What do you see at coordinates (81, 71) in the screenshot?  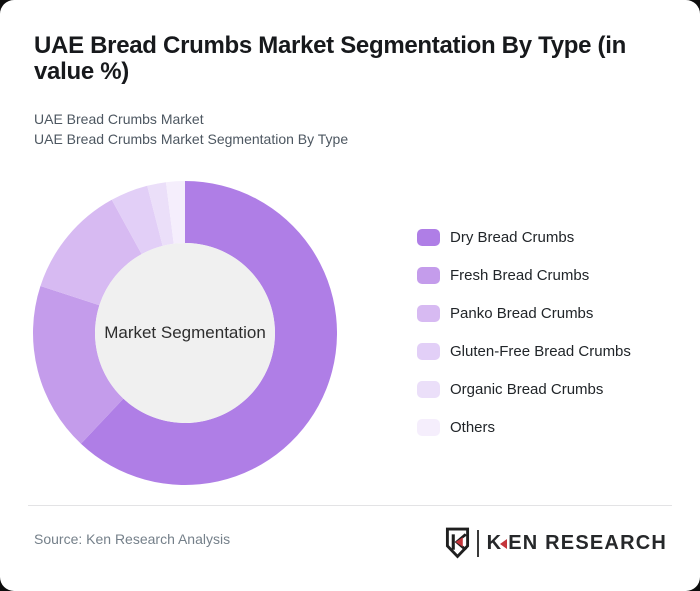 I see `page-title-line-2: value %)` at bounding box center [81, 71].